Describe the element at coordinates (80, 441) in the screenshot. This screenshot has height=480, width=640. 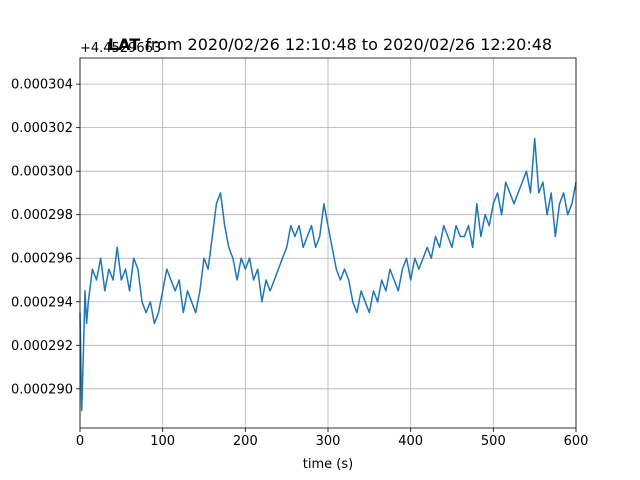
I see `x-tick-label: 0` at that location.